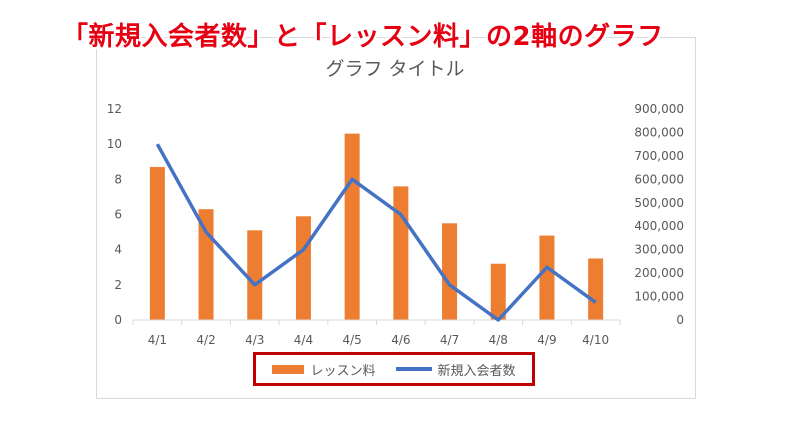 Image resolution: width=801 pixels, height=444 pixels. What do you see at coordinates (659, 297) in the screenshot?
I see `y-right-tick-label: 100,000` at bounding box center [659, 297].